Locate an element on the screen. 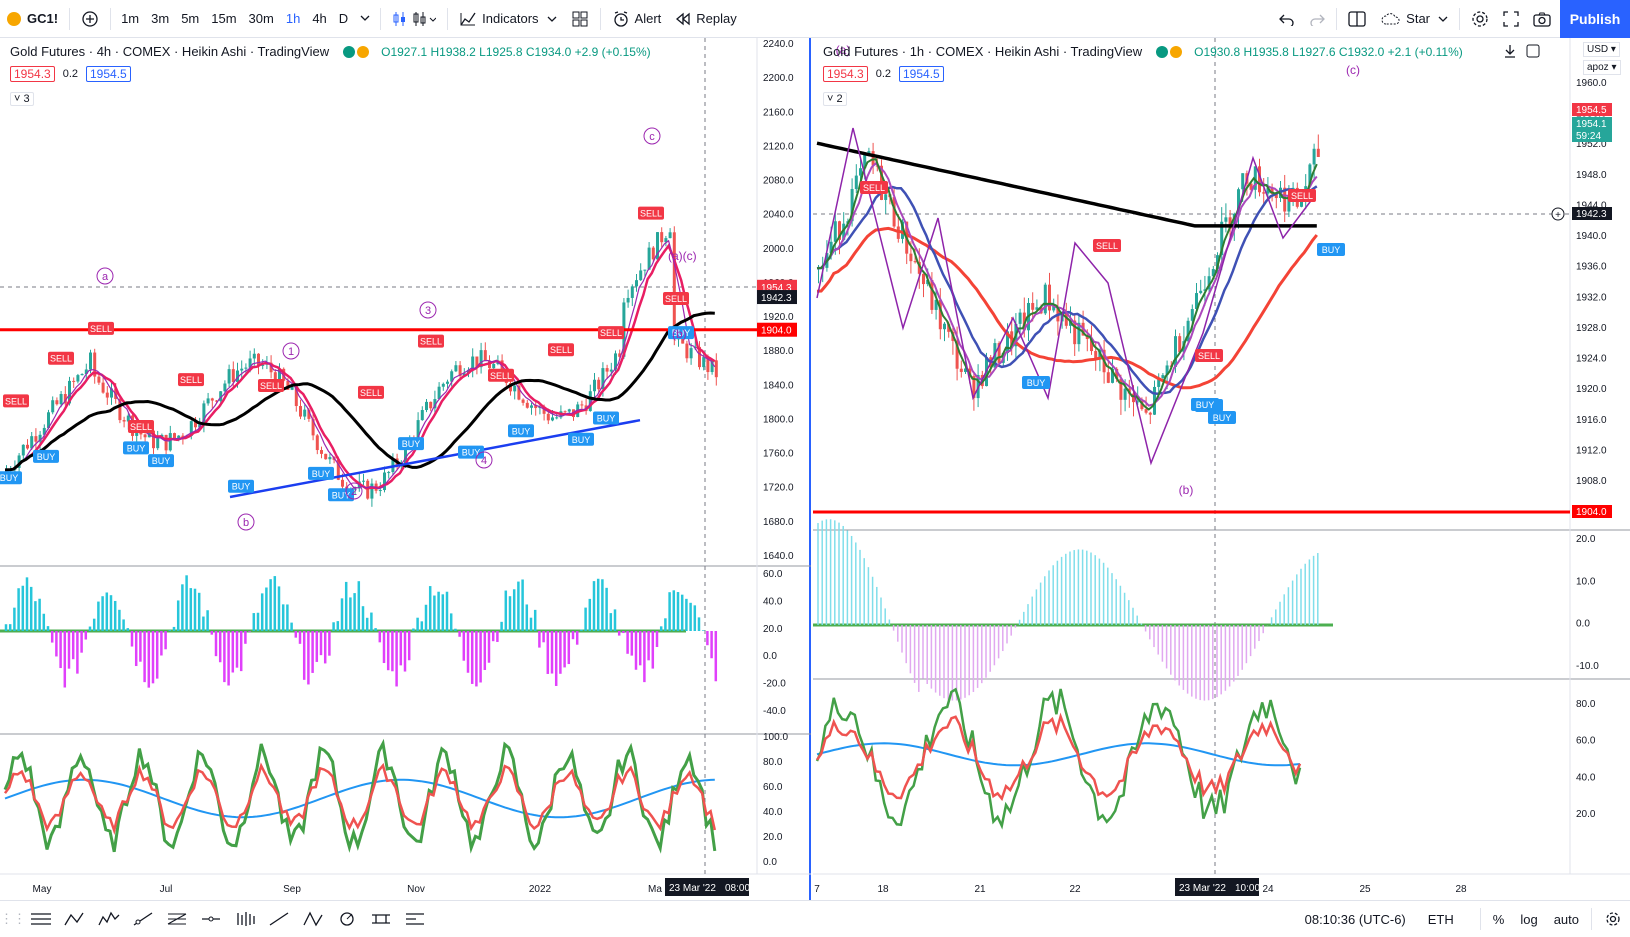 The image size is (1630, 937). trend-lines-tool is located at coordinates (41, 919).